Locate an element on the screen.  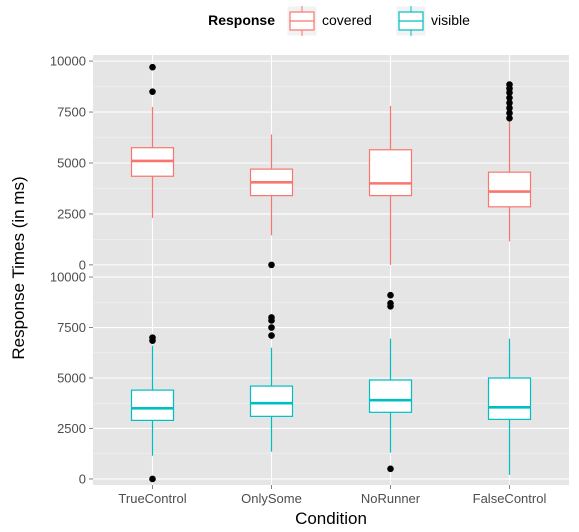
x-tick-label: TrueControl is located at coordinates (152, 498).